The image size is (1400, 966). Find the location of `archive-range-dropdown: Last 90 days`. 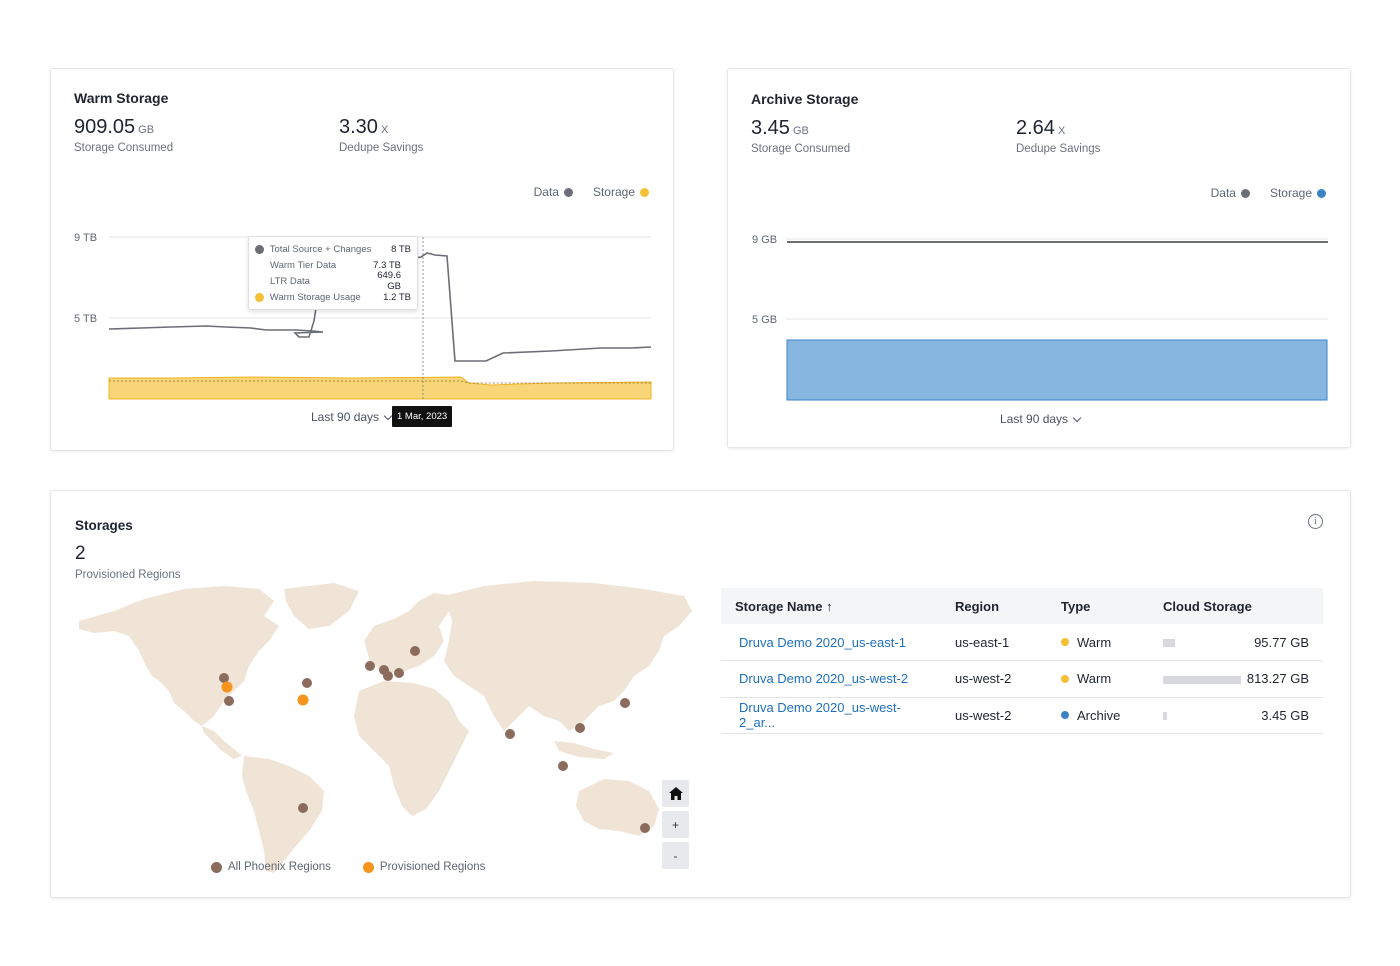

archive-range-dropdown: Last 90 days is located at coordinates (1041, 419).